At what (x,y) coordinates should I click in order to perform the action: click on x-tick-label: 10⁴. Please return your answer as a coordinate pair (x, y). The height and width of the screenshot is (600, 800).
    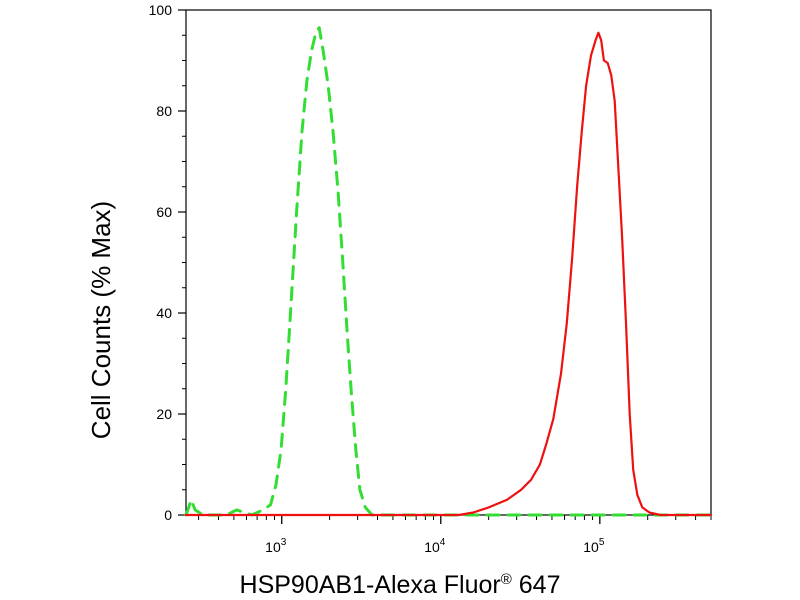
    Looking at the image, I should click on (435, 546).